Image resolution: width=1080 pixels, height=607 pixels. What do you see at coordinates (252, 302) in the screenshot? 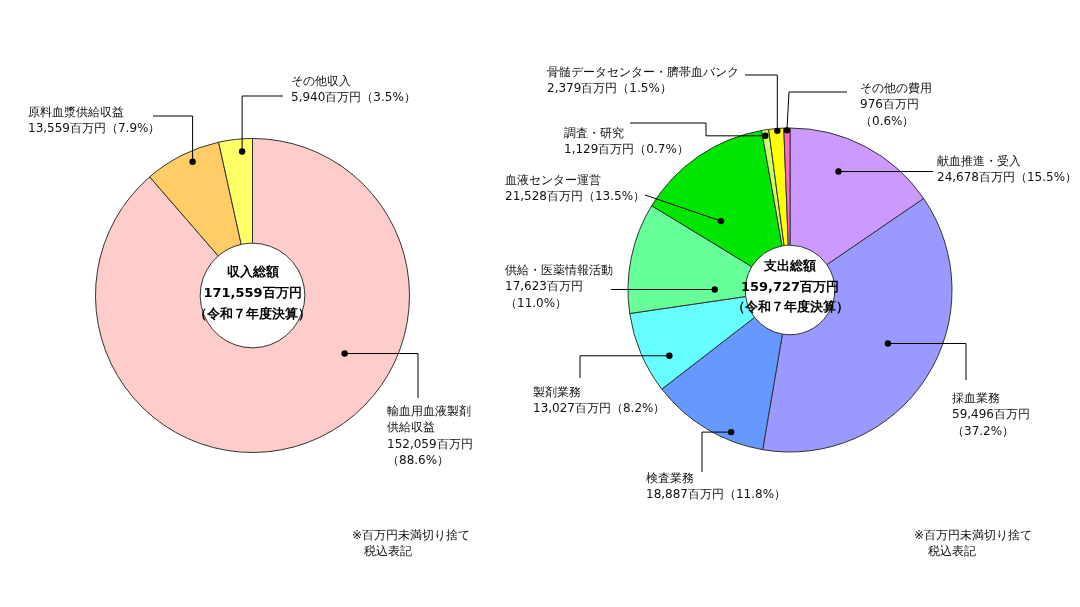
I see `text: 171,559百万円（令和７年度決算）` at bounding box center [252, 302].